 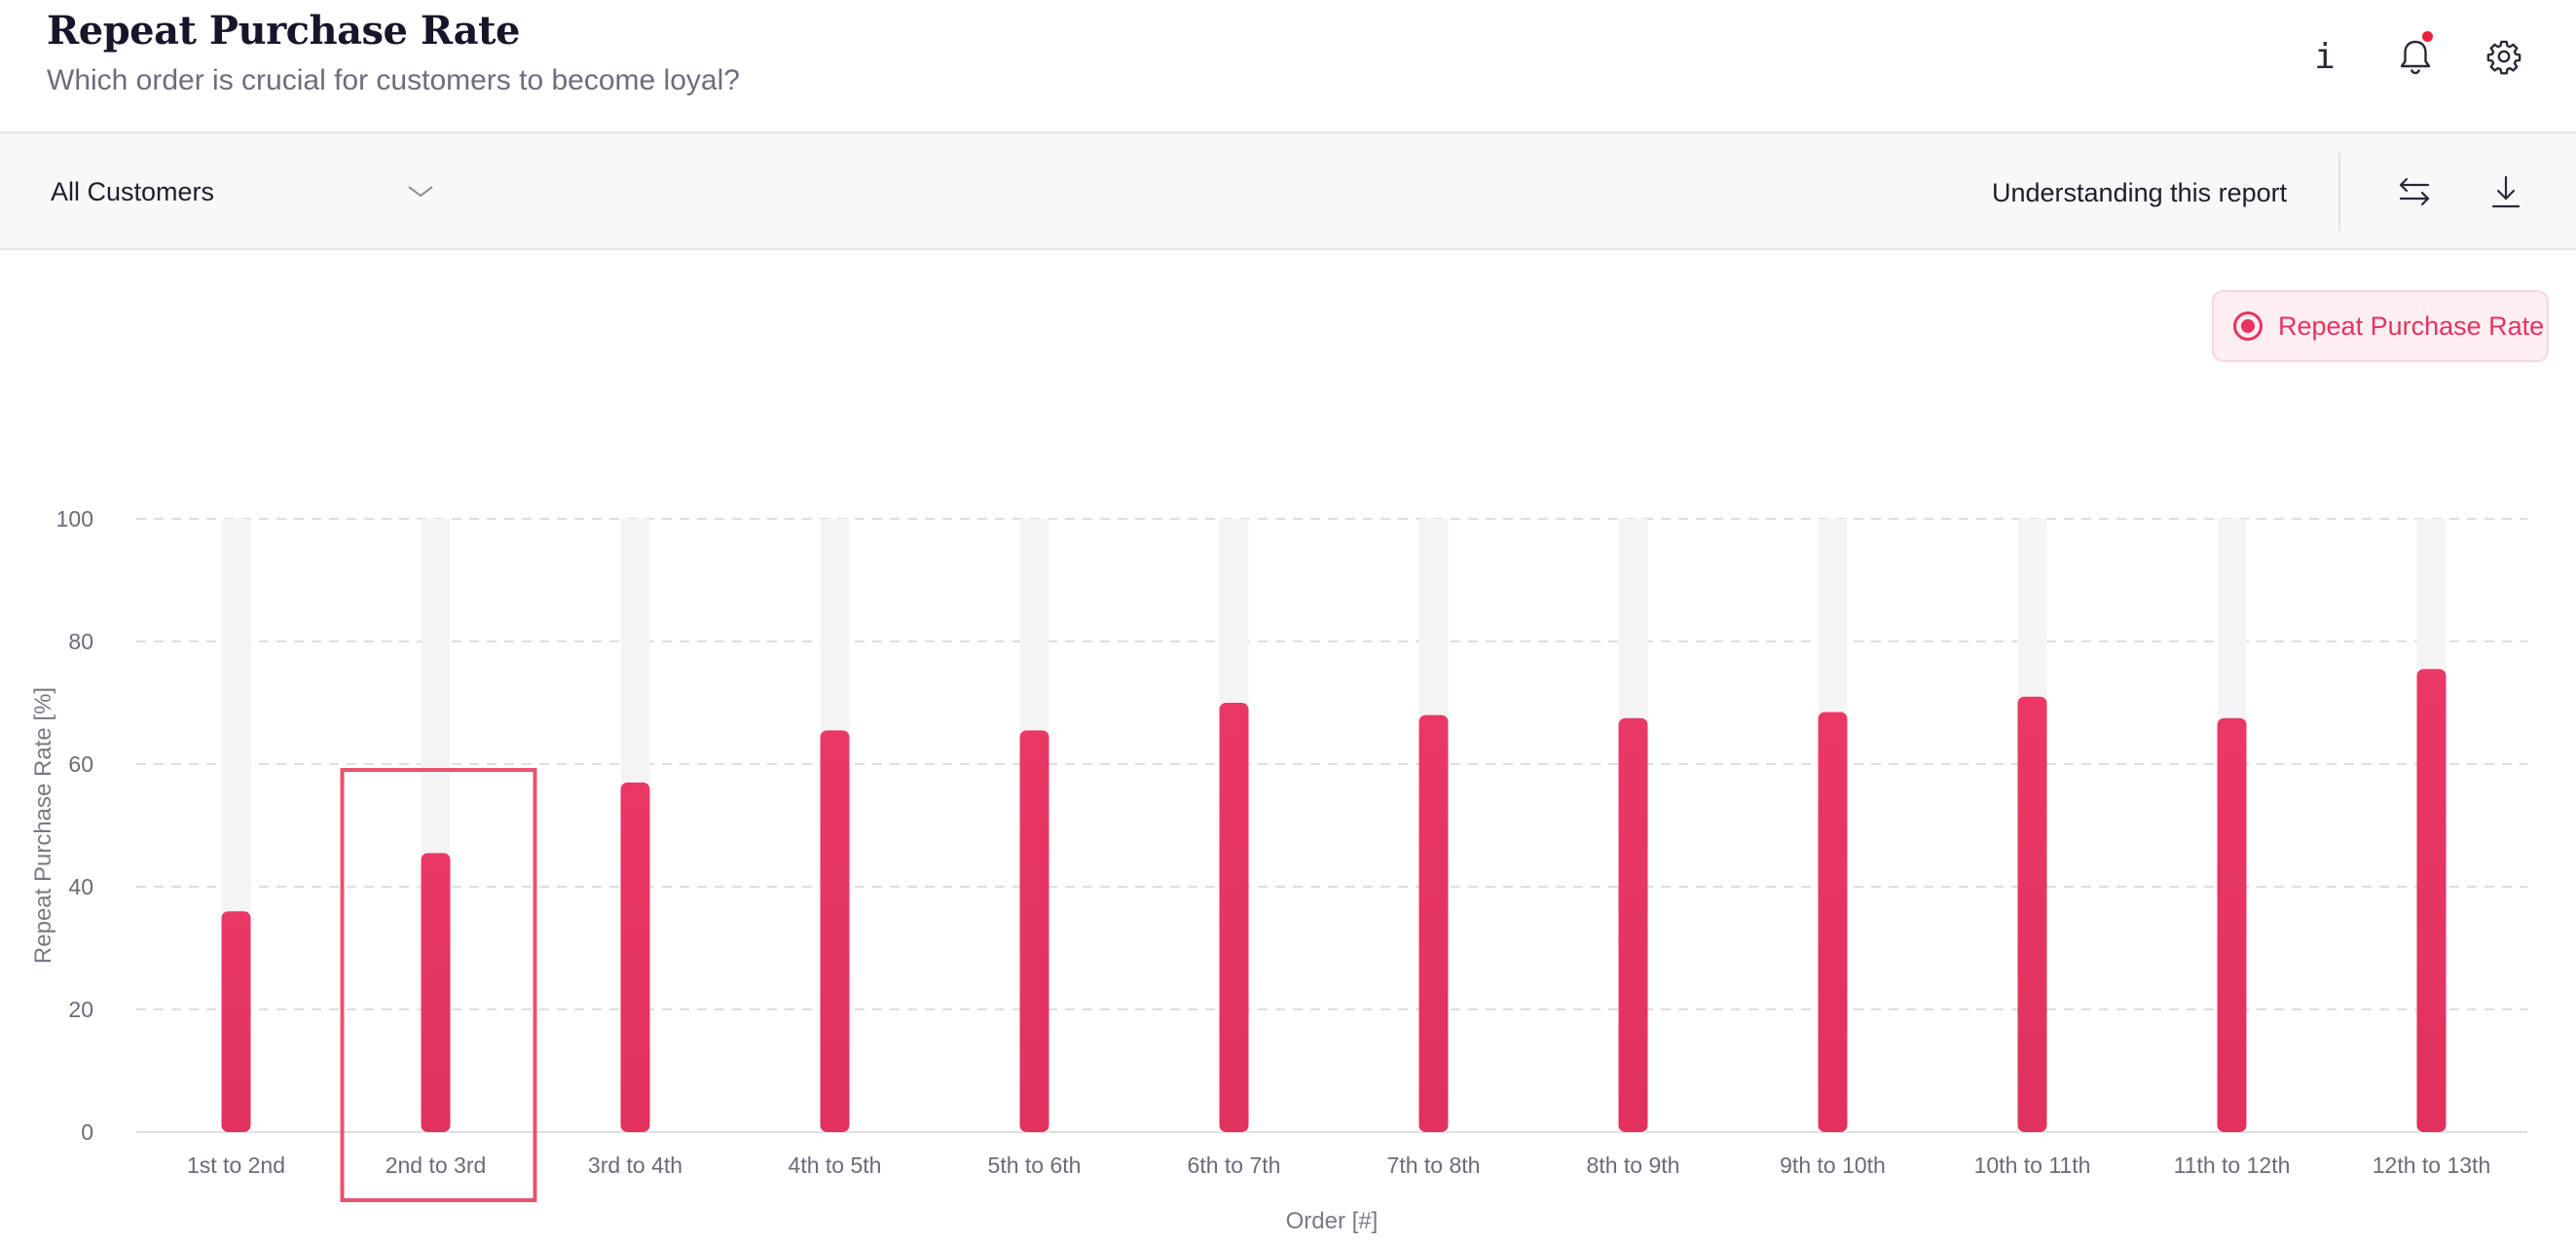 What do you see at coordinates (1288, 191) in the screenshot?
I see `toolbar: All Customers Understanding this report` at bounding box center [1288, 191].